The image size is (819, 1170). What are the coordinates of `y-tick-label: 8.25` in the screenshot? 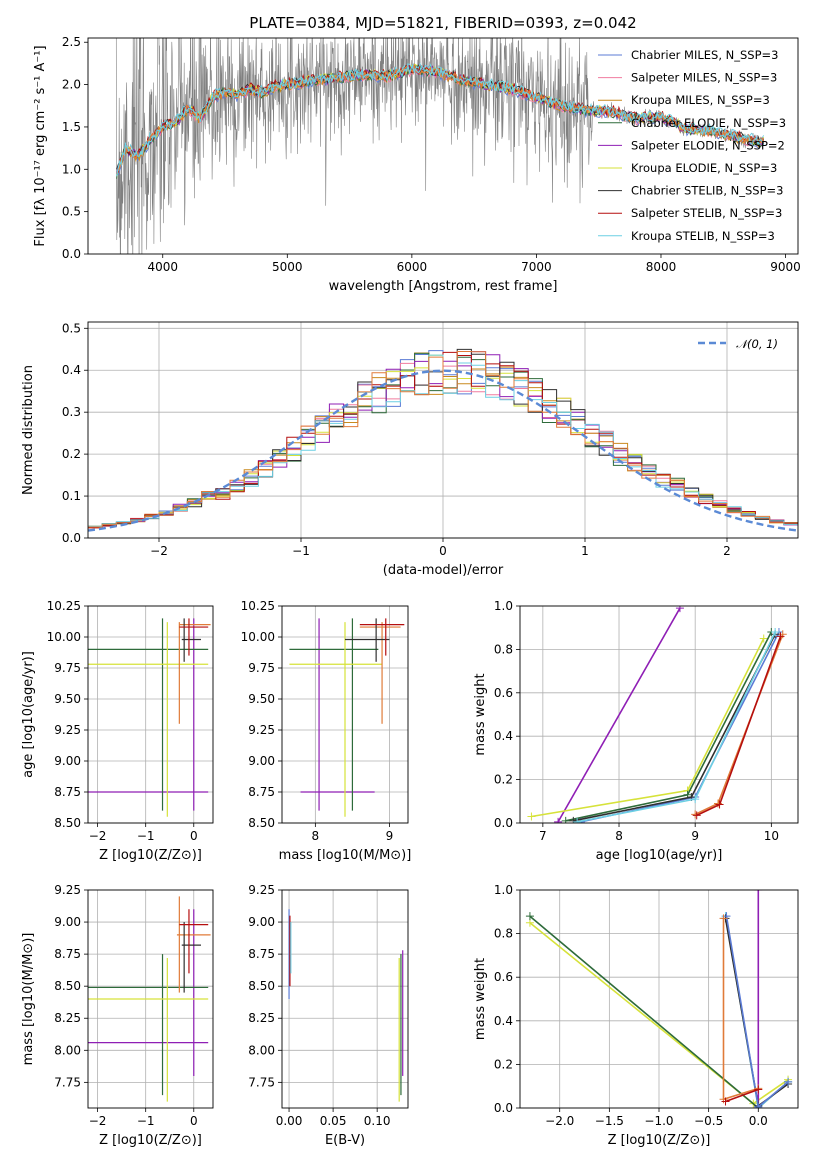 It's located at (261, 1018).